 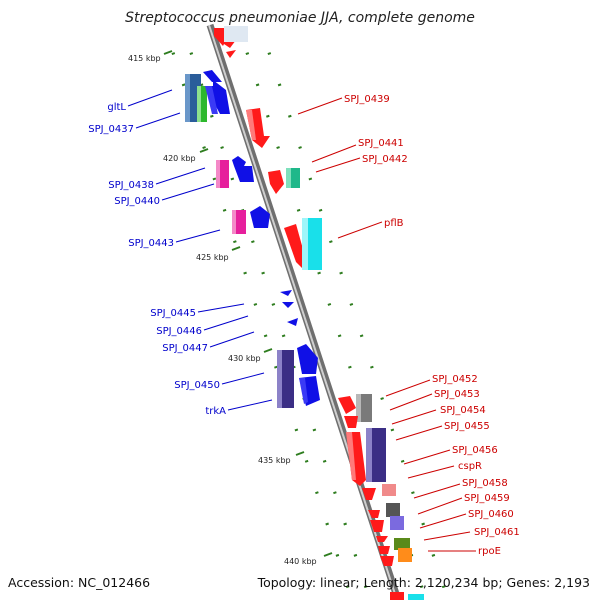 I want to click on gene-label-SPJ_0438: SPJ_0438, so click(x=131, y=185).